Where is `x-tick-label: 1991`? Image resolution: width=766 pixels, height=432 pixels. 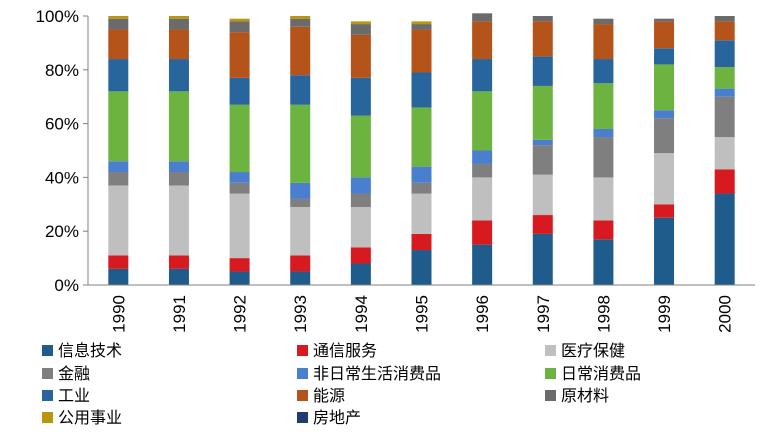
x-tick-label: 1991 is located at coordinates (179, 314).